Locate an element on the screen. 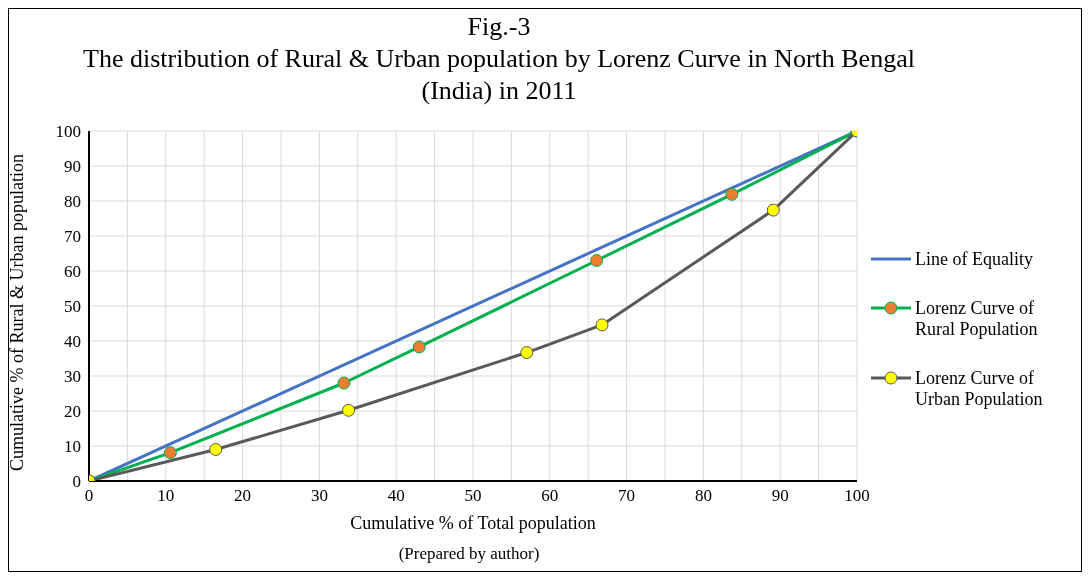  x-tick-label: 10 is located at coordinates (166, 496).